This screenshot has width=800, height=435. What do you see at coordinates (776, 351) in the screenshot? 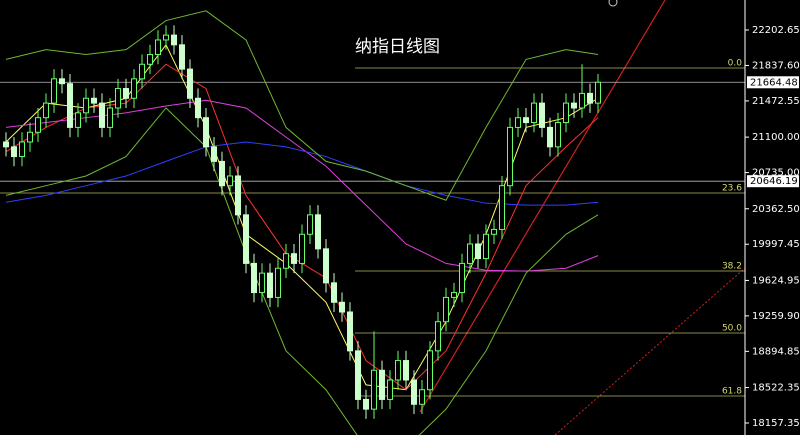
I see `y-tick-label: 18894.85` at bounding box center [776, 351].